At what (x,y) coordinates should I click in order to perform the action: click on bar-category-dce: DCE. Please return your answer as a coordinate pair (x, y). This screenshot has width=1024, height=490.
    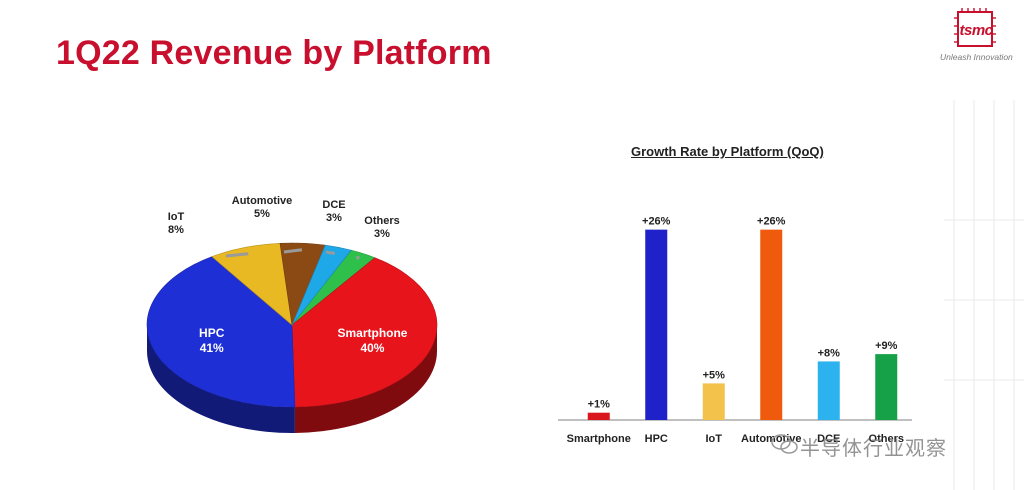
    Looking at the image, I should click on (828, 439).